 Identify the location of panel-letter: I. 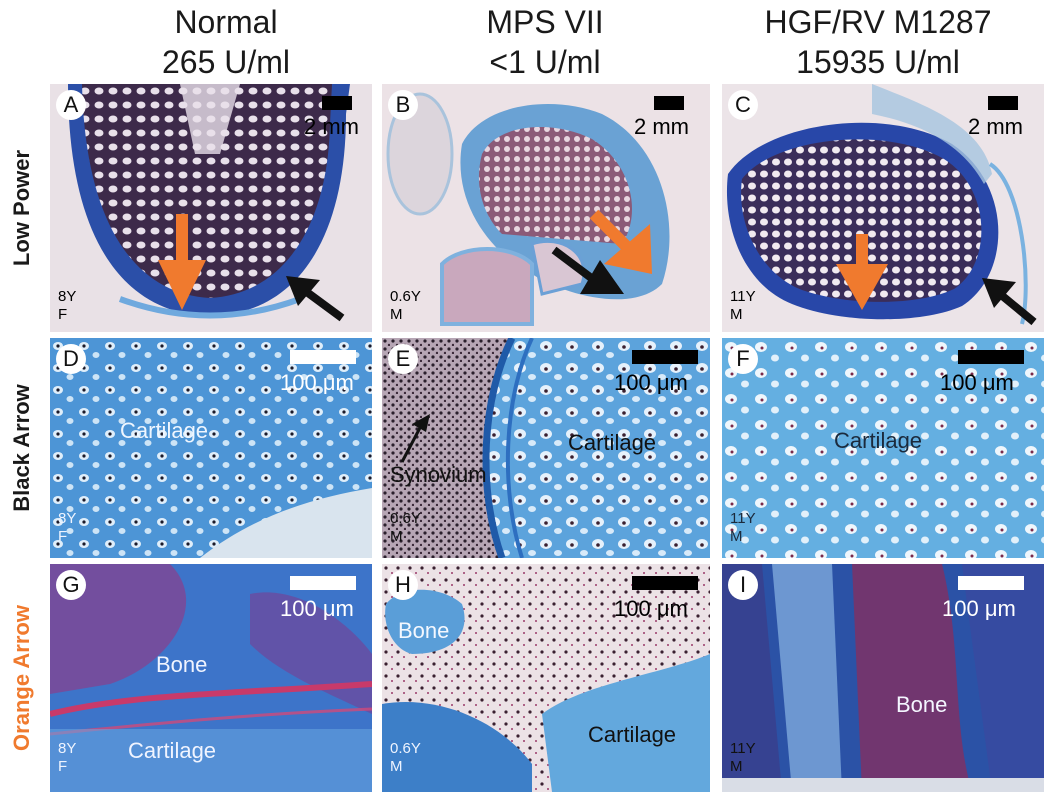
(743, 585).